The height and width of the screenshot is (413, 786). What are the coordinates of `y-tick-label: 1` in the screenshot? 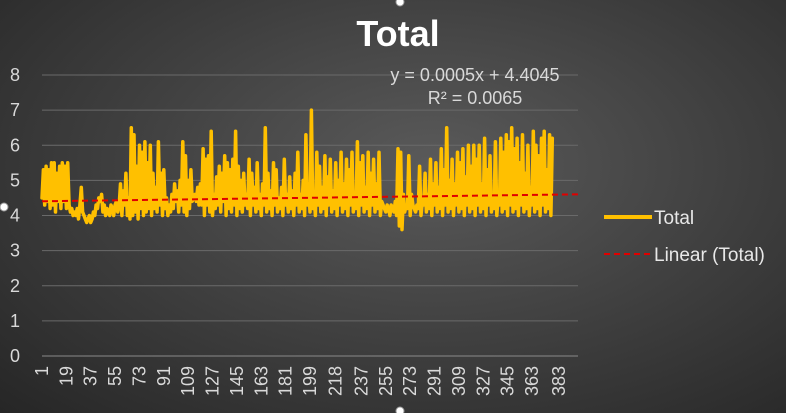 It's located at (15, 321).